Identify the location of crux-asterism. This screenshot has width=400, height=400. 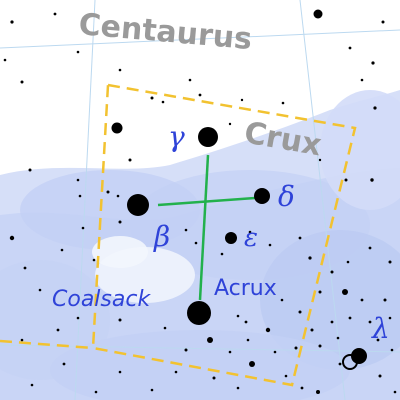
(206, 227).